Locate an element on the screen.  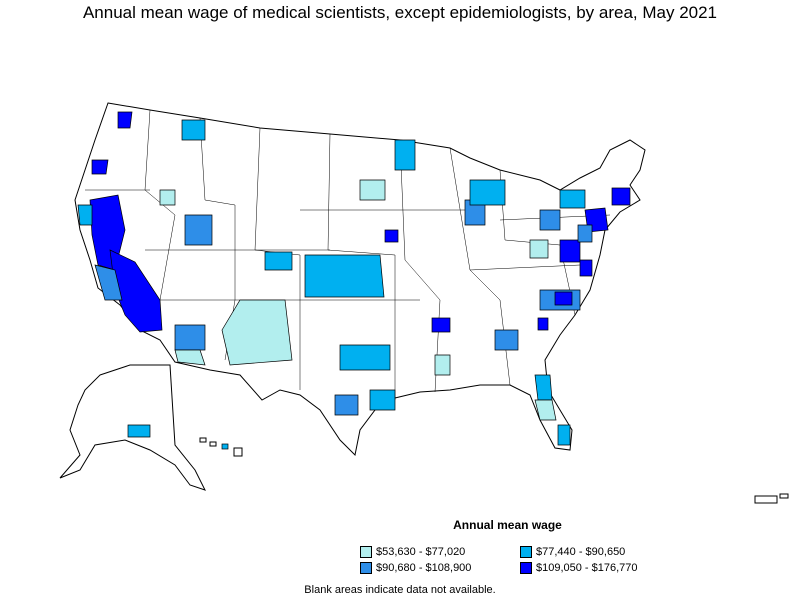
area-boston is located at coordinates (621, 196).